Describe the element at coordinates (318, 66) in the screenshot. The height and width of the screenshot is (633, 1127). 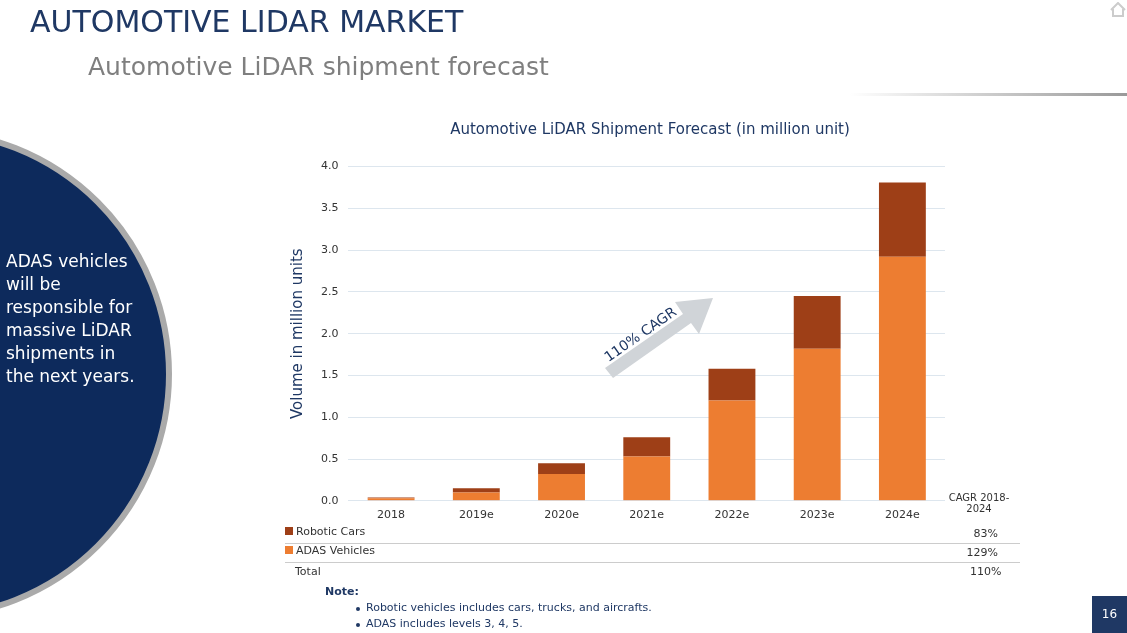
I see `chart-subtitle: Automotive LiDAR shipment forecast` at that location.